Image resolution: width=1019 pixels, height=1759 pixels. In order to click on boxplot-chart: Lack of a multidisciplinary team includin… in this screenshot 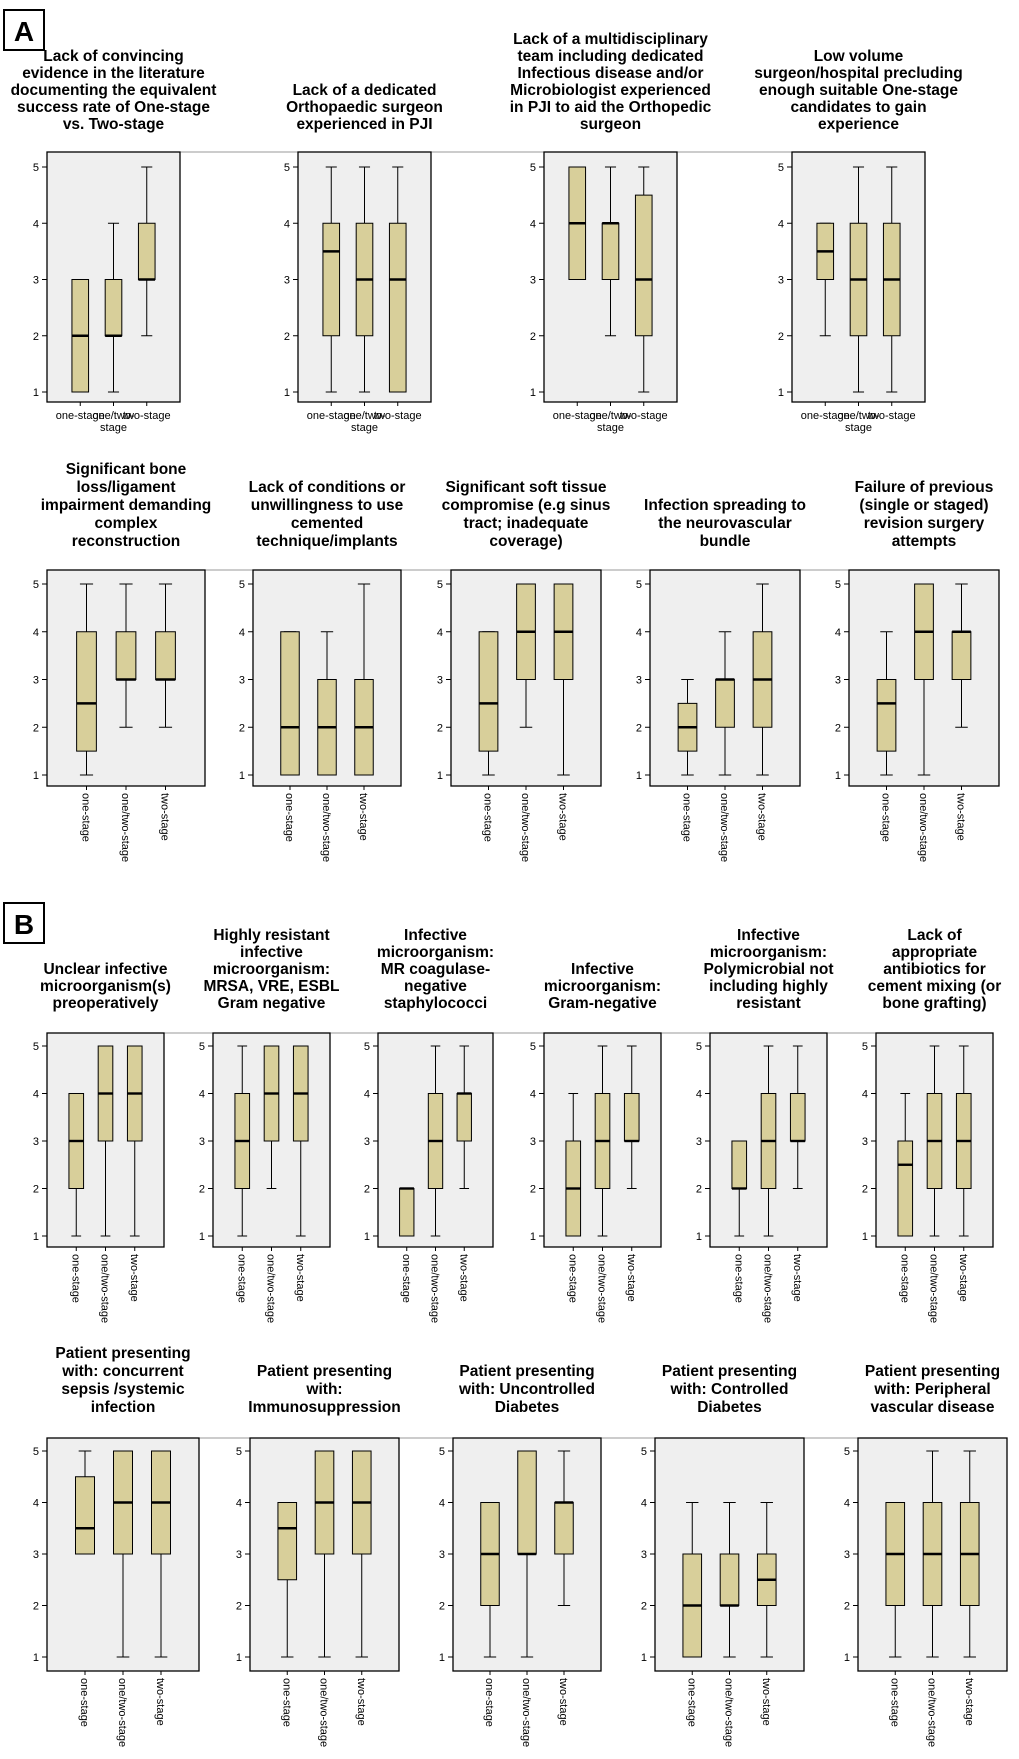, I will do `click(611, 232)`.